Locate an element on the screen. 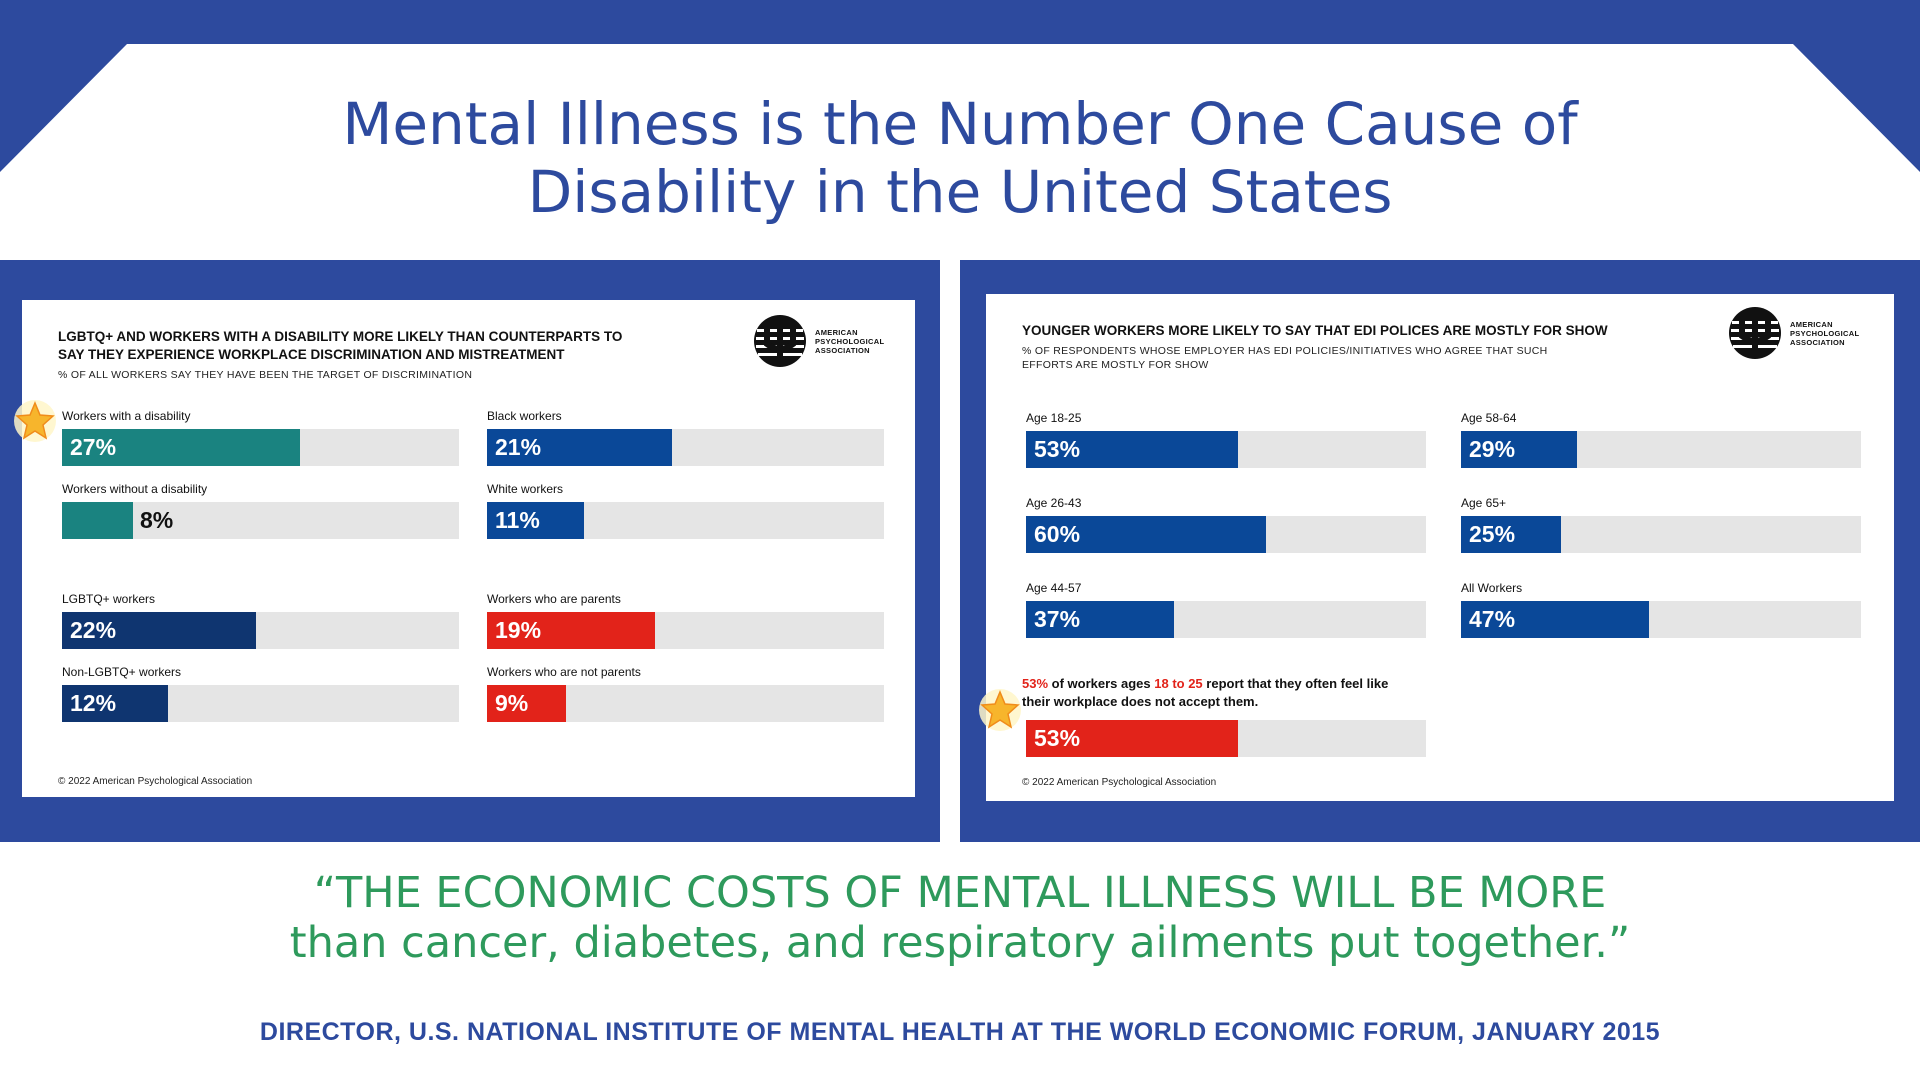  bar-value-label: 21% is located at coordinates (518, 447).